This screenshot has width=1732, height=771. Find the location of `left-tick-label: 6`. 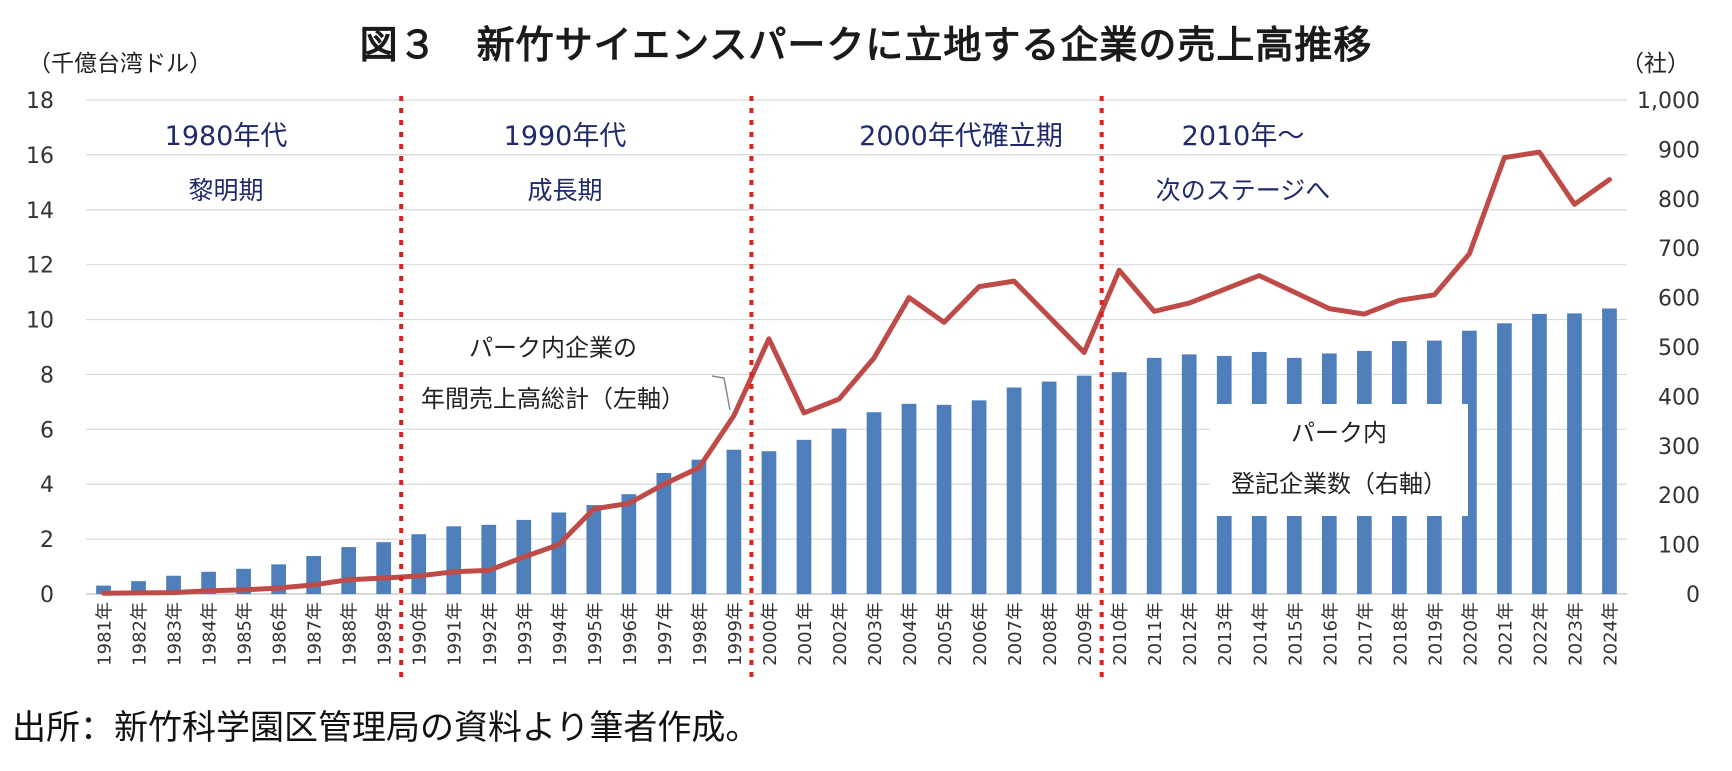

left-tick-label: 6 is located at coordinates (47, 430).